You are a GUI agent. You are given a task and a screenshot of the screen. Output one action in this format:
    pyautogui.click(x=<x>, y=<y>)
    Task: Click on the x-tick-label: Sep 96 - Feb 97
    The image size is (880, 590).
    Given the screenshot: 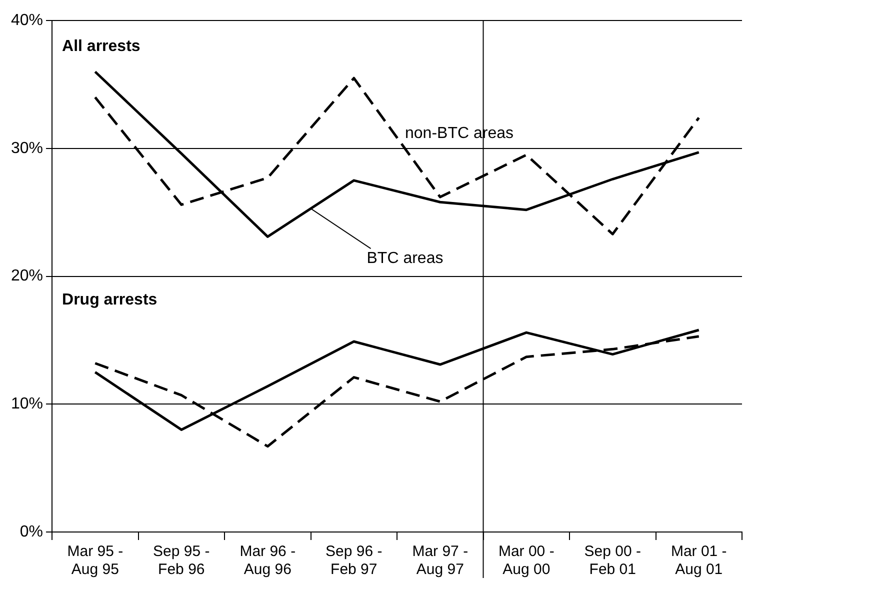 What is the action you would take?
    pyautogui.click(x=354, y=560)
    